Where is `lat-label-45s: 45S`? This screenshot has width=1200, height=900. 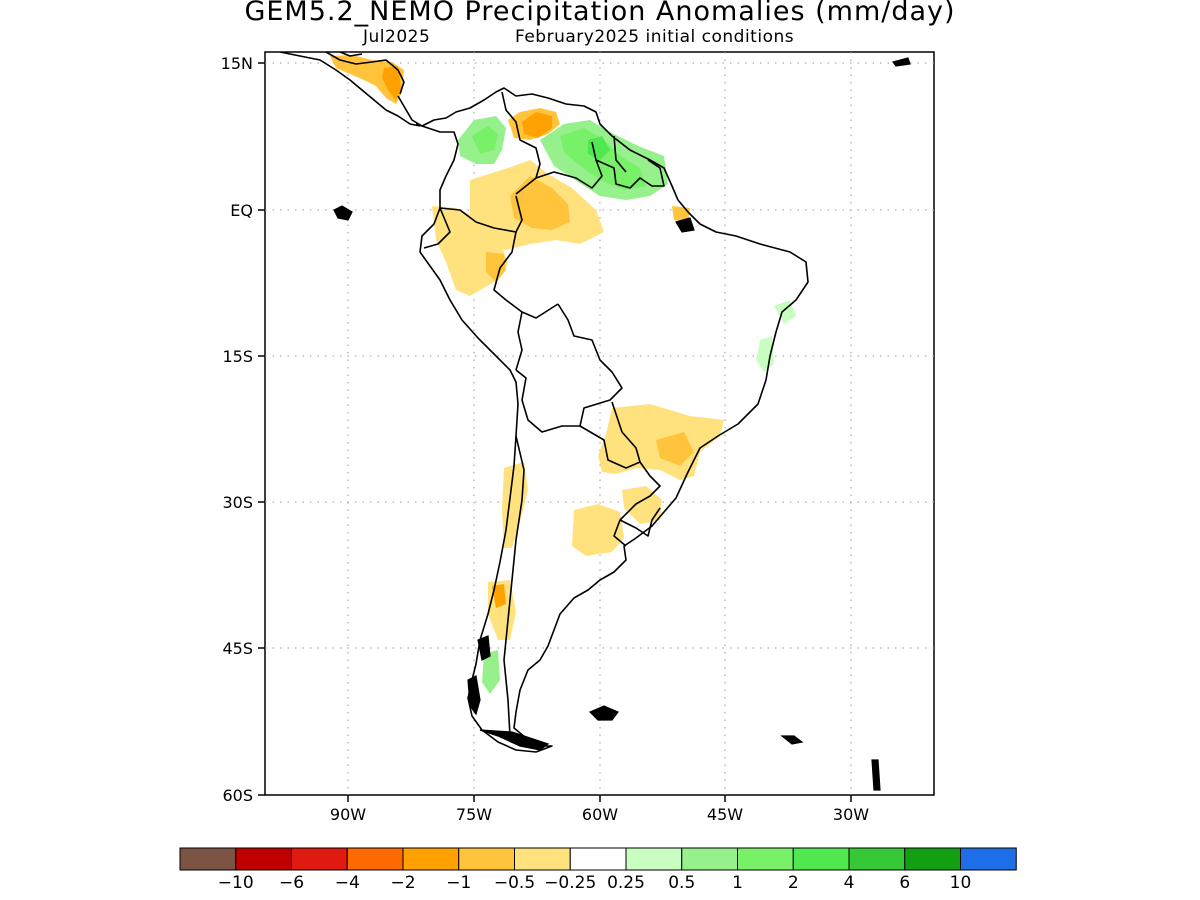 lat-label-45s: 45S is located at coordinates (237, 648).